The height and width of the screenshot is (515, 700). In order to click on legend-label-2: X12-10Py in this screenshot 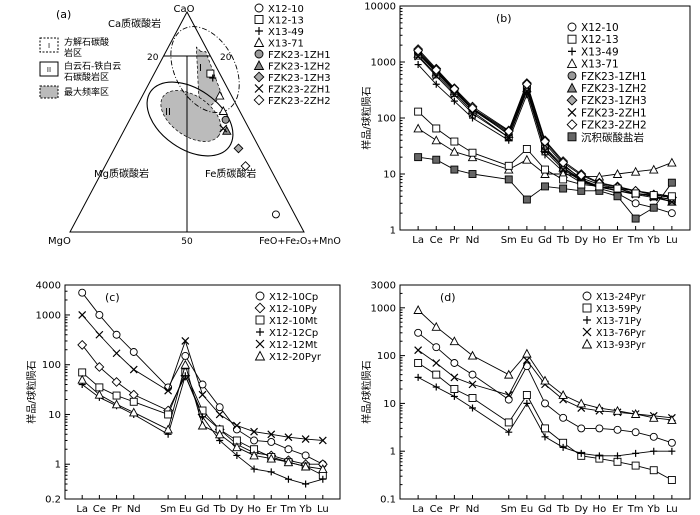, I will do `click(293, 309)`.